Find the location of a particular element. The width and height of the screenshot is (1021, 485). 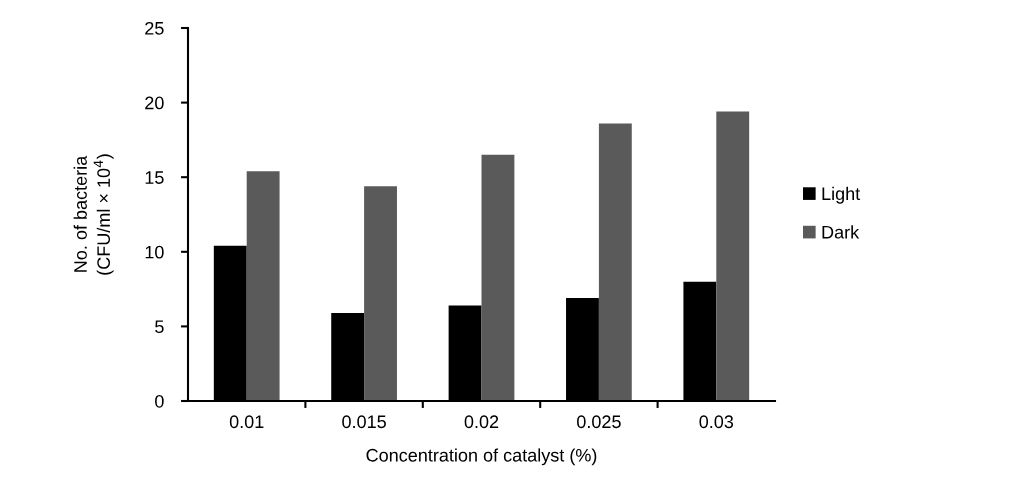

y-axis-title: No. of bacteria (CFU/ml × 10$^{4}$) is located at coordinates (93, 214).